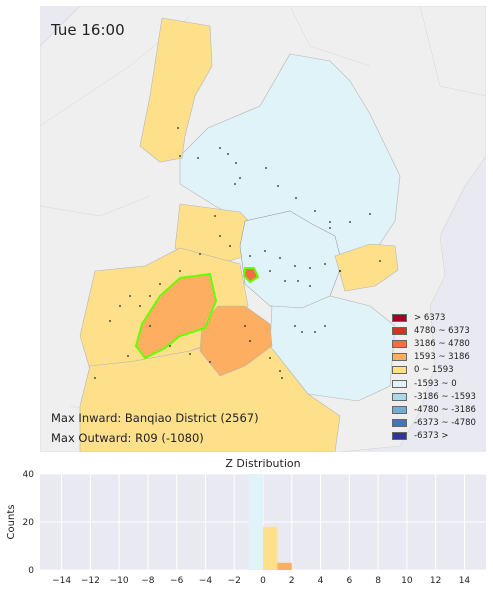 The width and height of the screenshot is (493, 593). I want to click on x-tick-label: 12, so click(435, 581).